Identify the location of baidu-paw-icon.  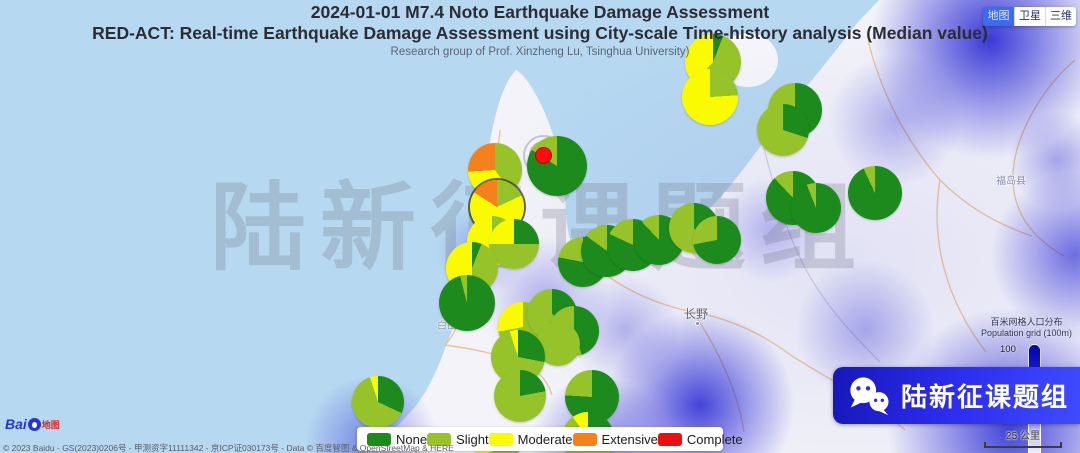
(34, 424).